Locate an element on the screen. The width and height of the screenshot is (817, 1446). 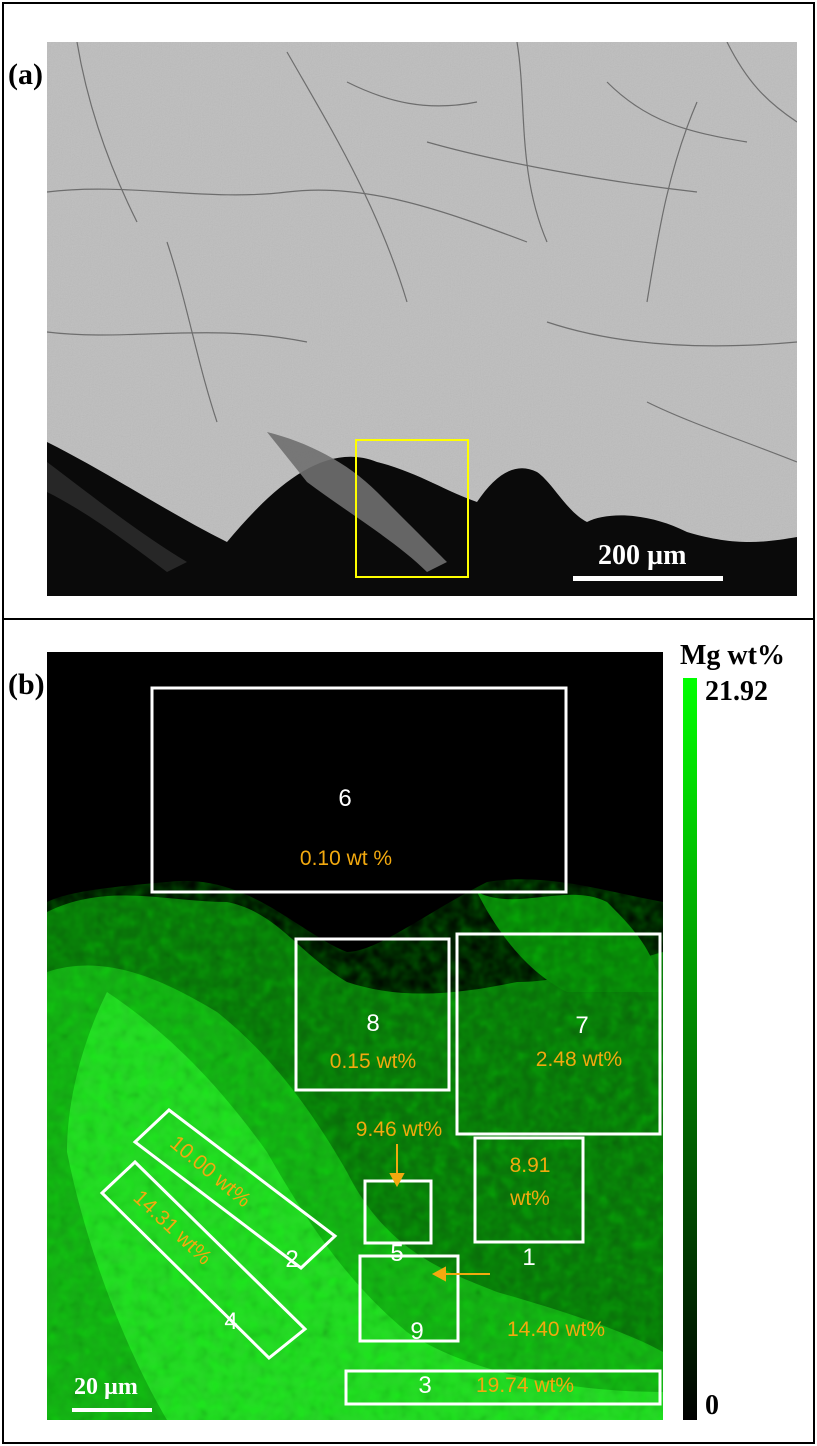
panel-divider is located at coordinates (408, 619).